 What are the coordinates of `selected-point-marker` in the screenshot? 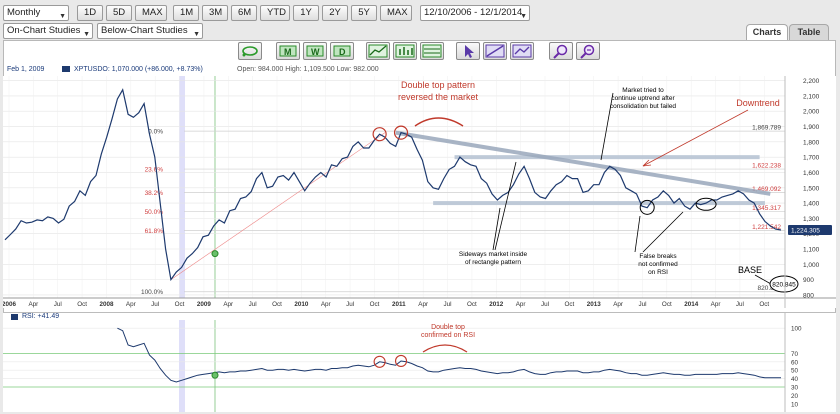 It's located at (215, 254).